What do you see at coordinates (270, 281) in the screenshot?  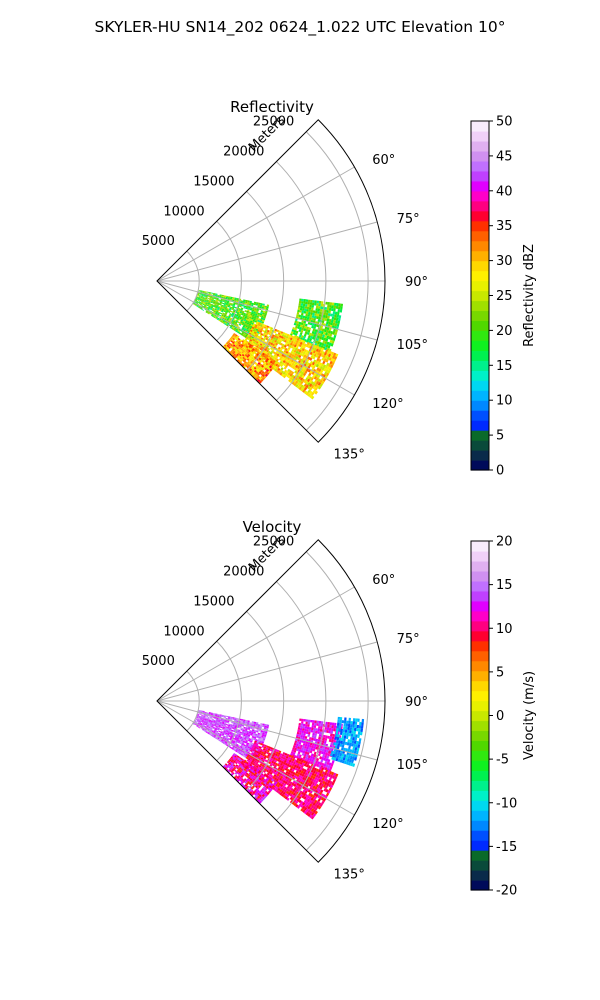 I see `reflectivity-grid` at bounding box center [270, 281].